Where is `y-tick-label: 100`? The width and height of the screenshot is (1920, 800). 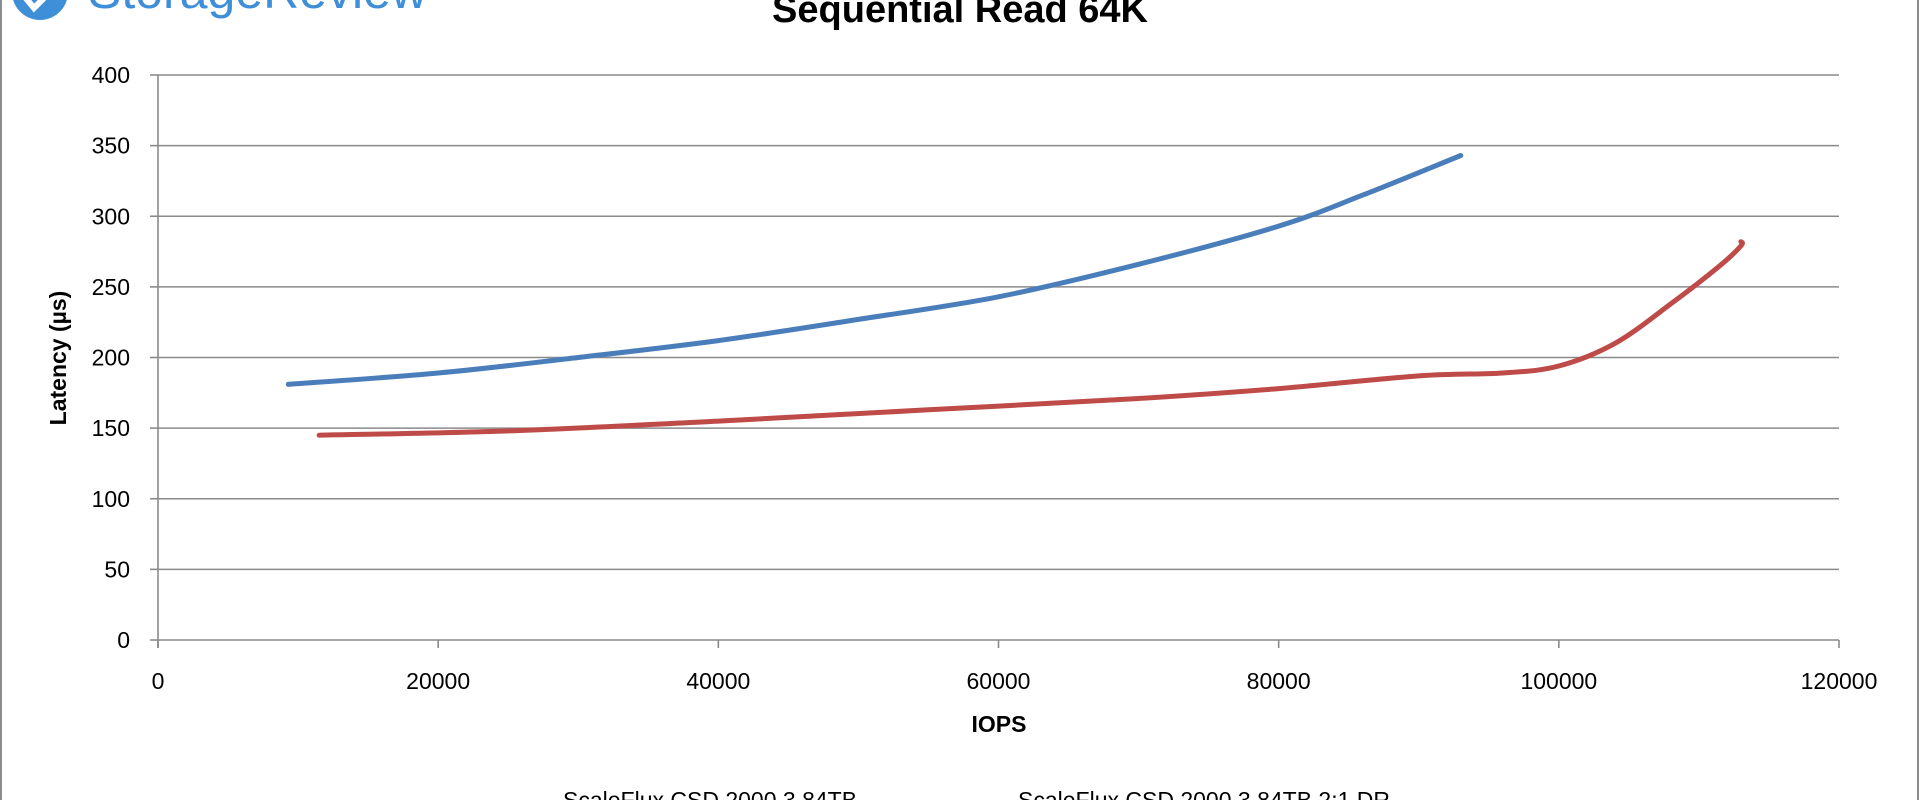
y-tick-label: 100 is located at coordinates (111, 499).